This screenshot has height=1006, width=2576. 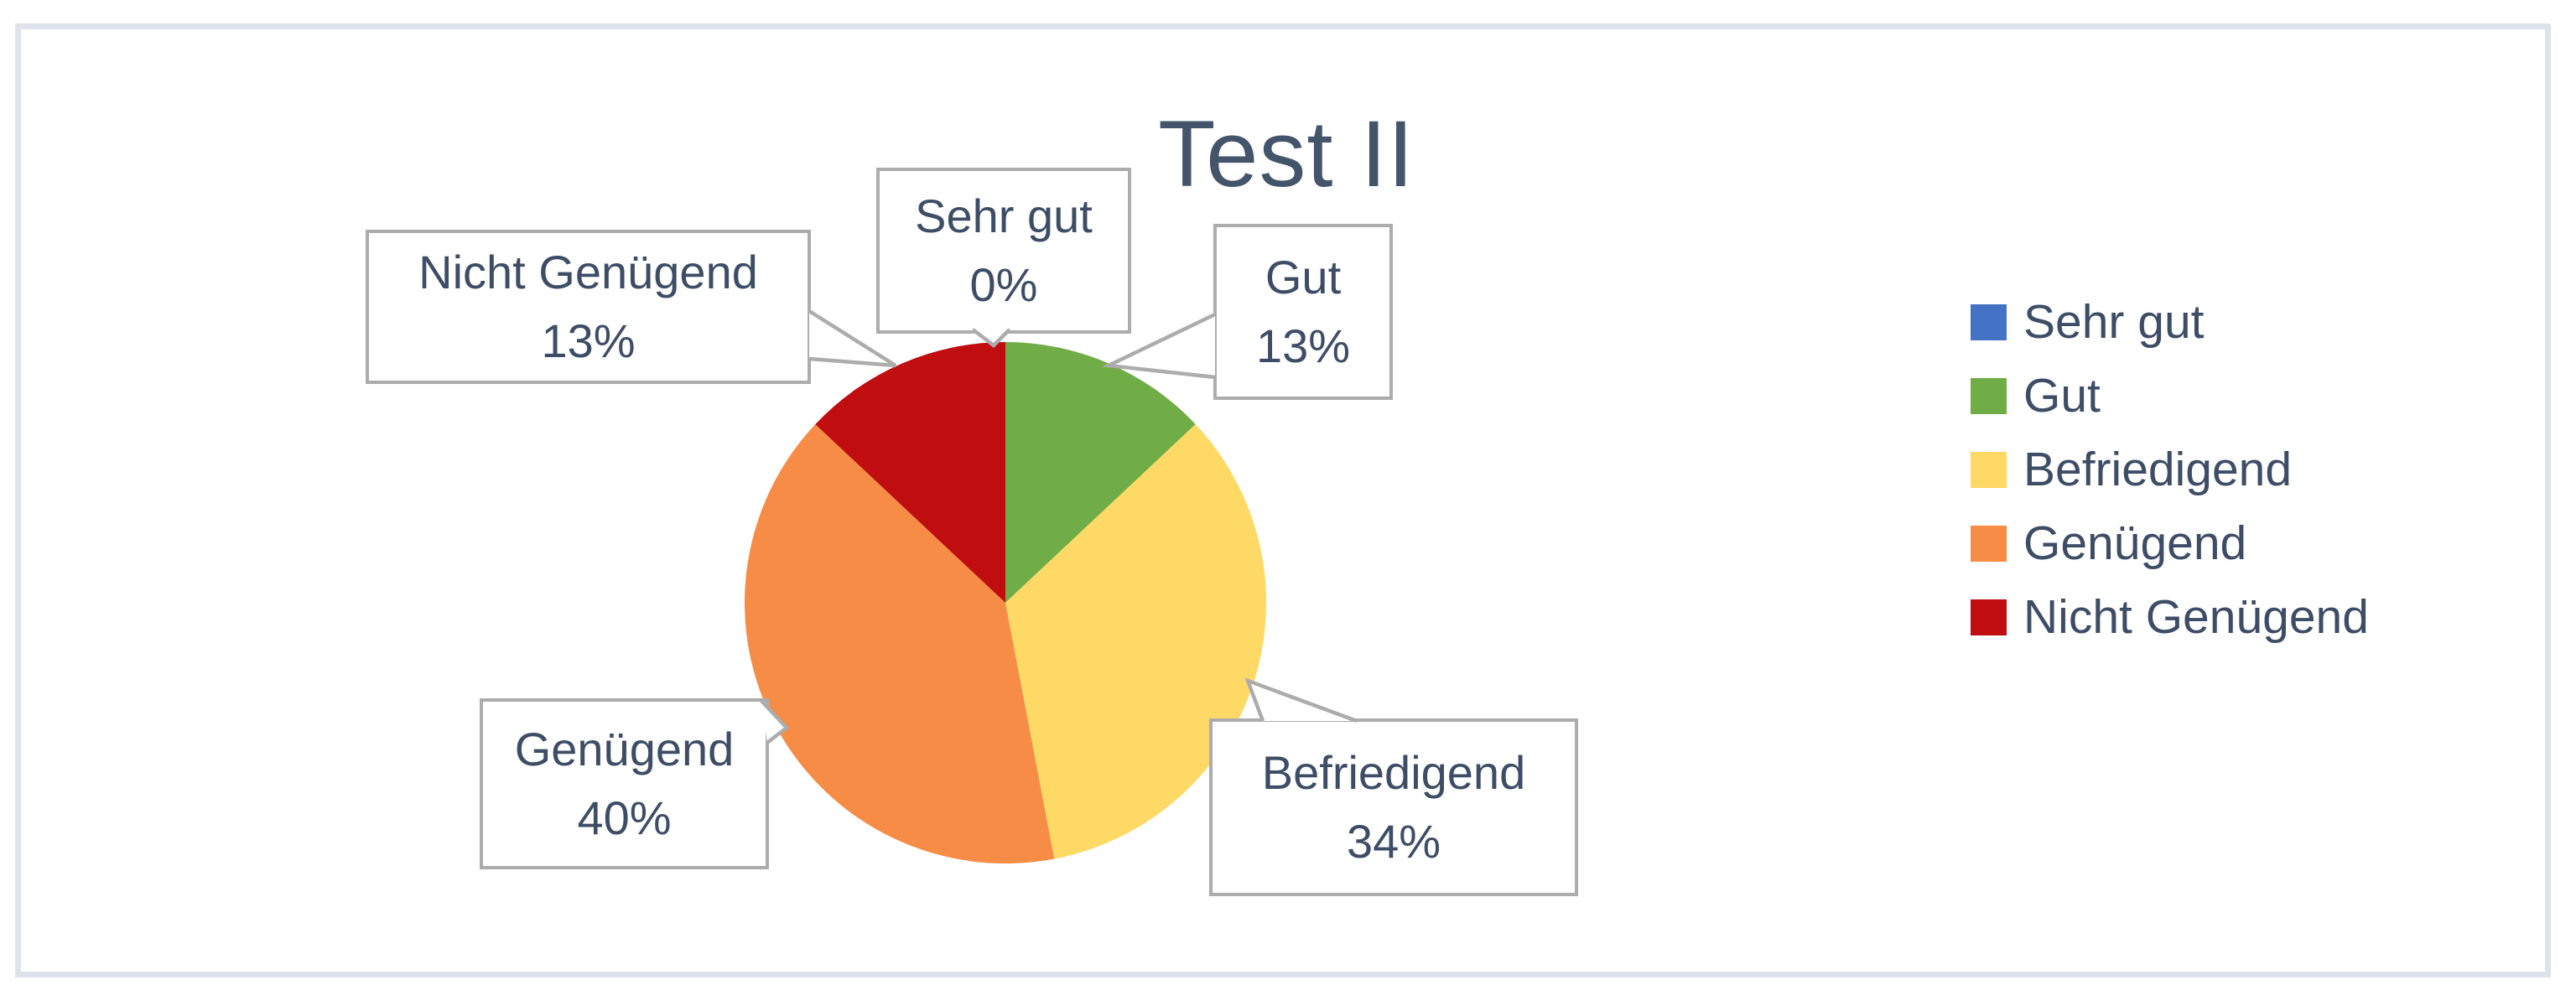 What do you see at coordinates (624, 817) in the screenshot?
I see `data-label-percent: 40%` at bounding box center [624, 817].